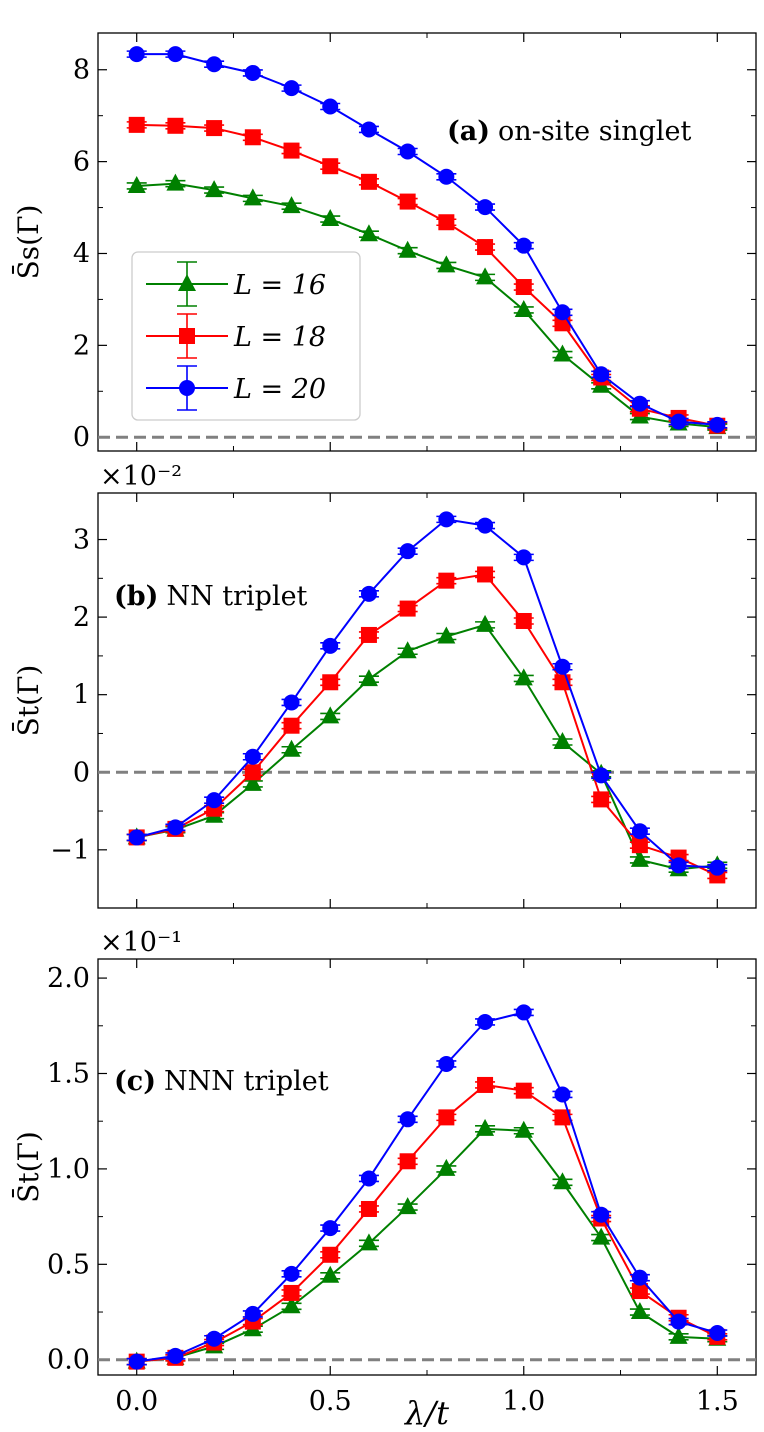 The width and height of the screenshot is (764, 1432). What do you see at coordinates (136, 596) in the screenshot?
I see `panel-letter: (b)` at bounding box center [136, 596].